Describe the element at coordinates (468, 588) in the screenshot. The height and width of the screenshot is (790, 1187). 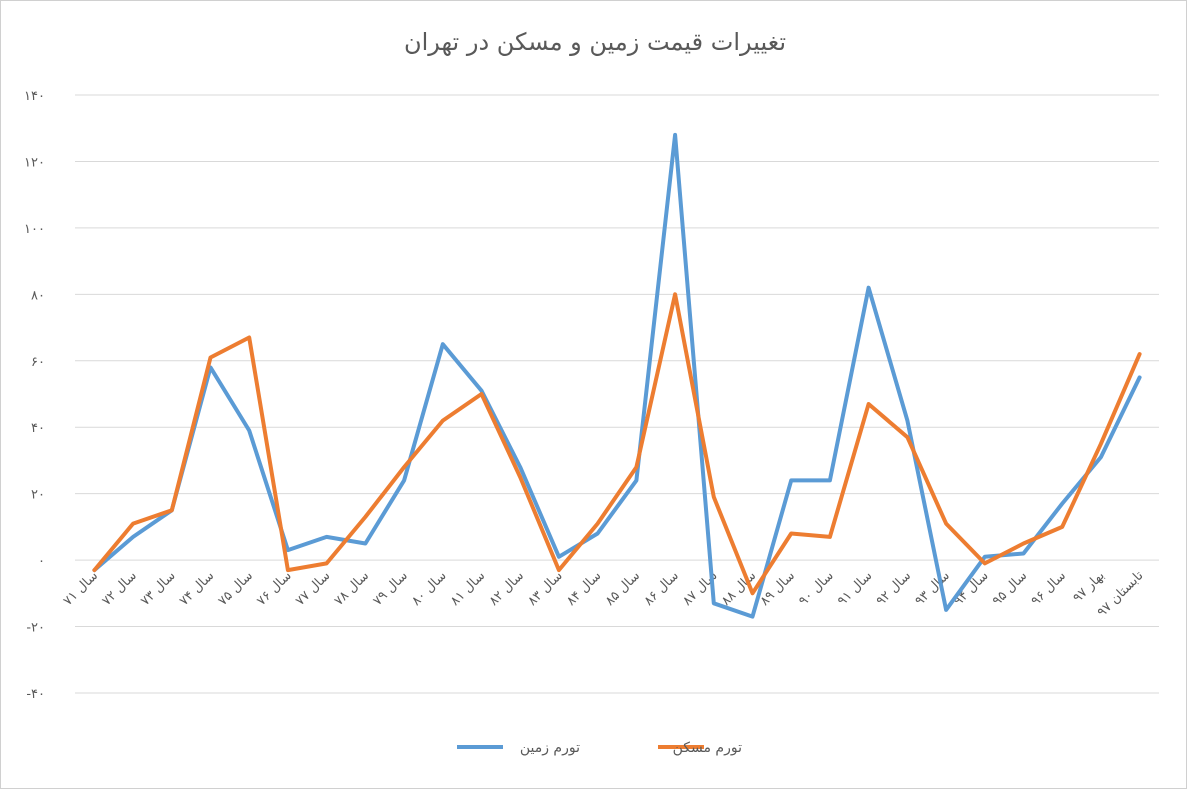
I see `x-tick-label: سال ۸۱` at that location.